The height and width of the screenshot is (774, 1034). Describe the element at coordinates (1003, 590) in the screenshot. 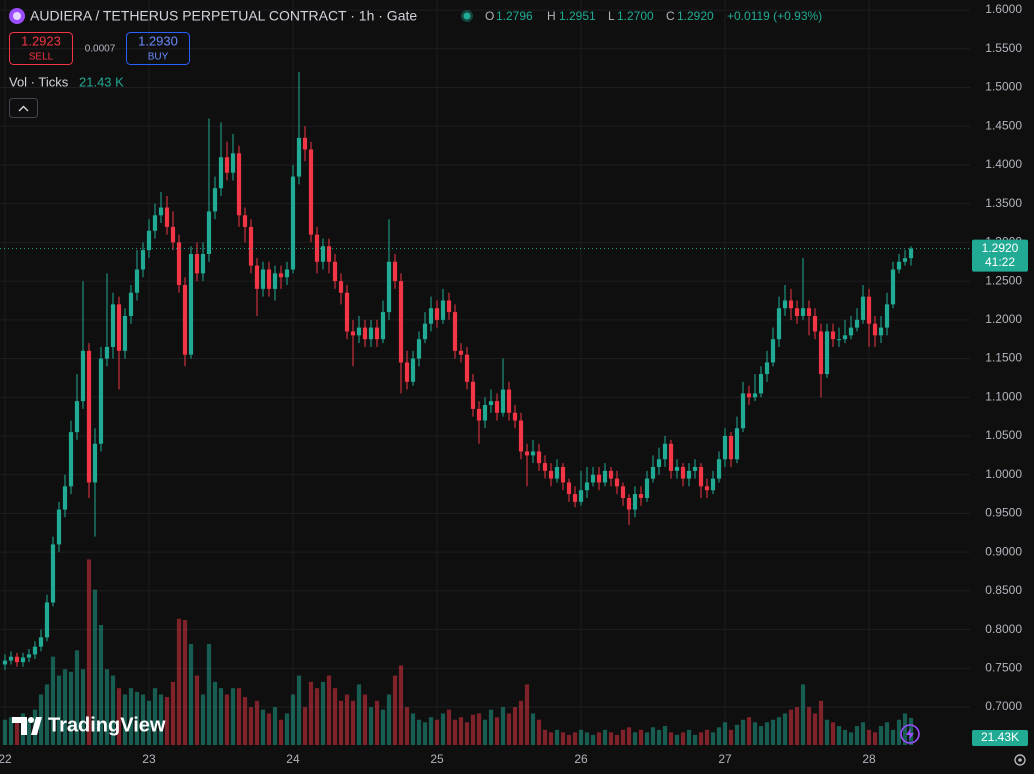

I see `y-tick-label: 0.8500` at that location.